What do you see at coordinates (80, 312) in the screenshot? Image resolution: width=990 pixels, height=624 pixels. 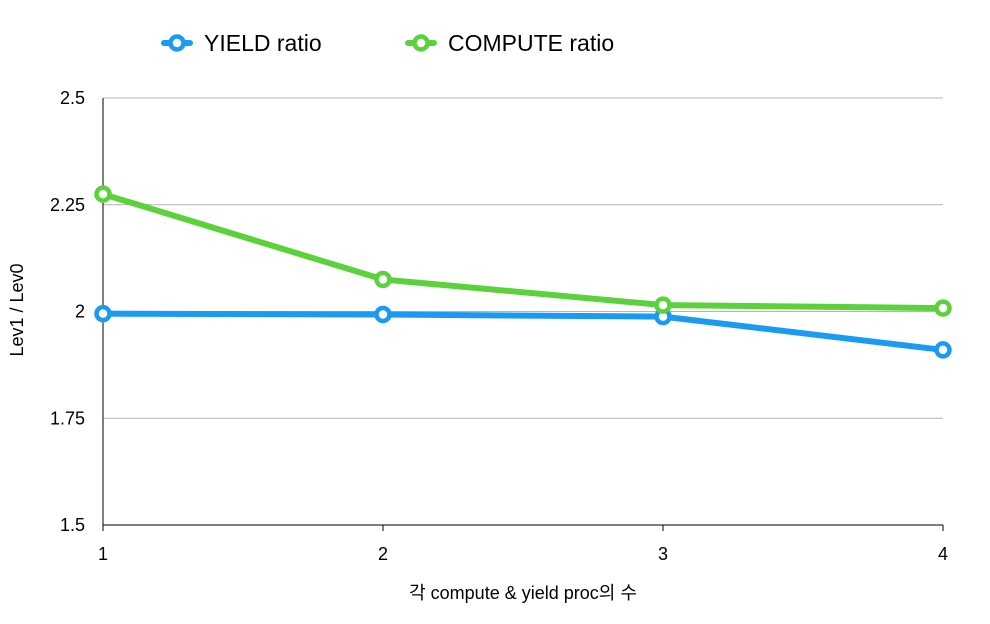 I see `y-tick-label: 2` at bounding box center [80, 312].